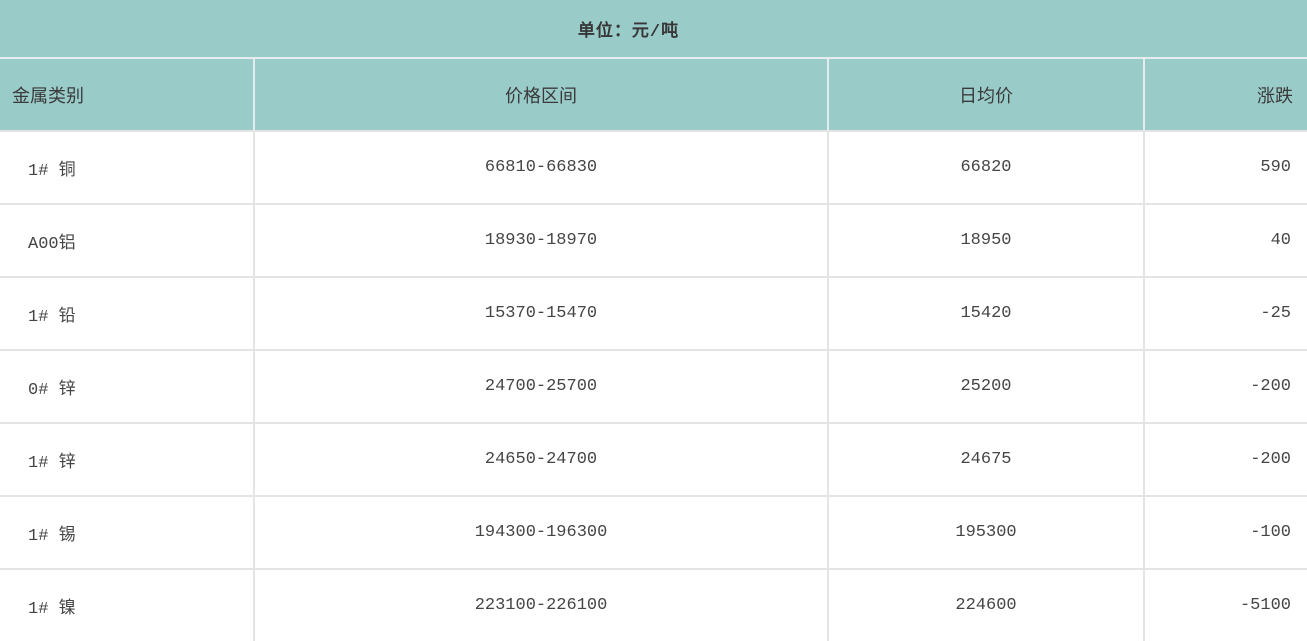 This screenshot has height=641, width=1307. Describe the element at coordinates (985, 386) in the screenshot. I see `cell-daily-average: 25200` at that location.